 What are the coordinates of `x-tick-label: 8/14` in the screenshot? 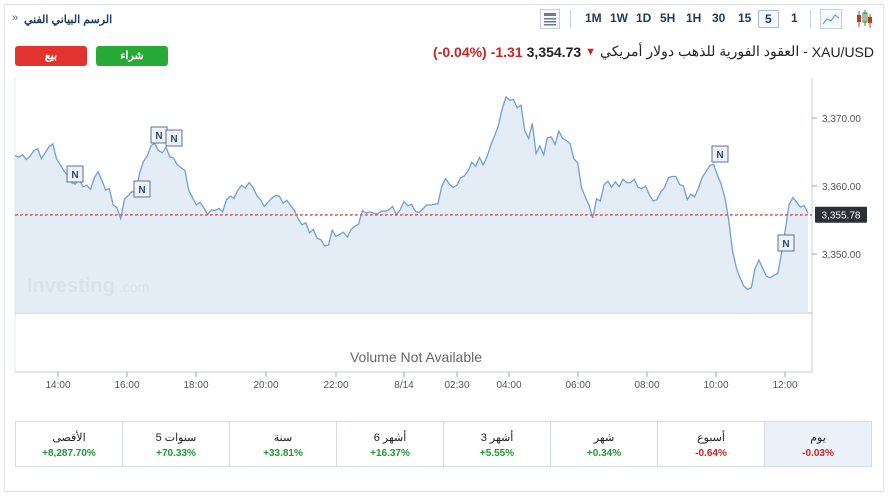 It's located at (404, 385).